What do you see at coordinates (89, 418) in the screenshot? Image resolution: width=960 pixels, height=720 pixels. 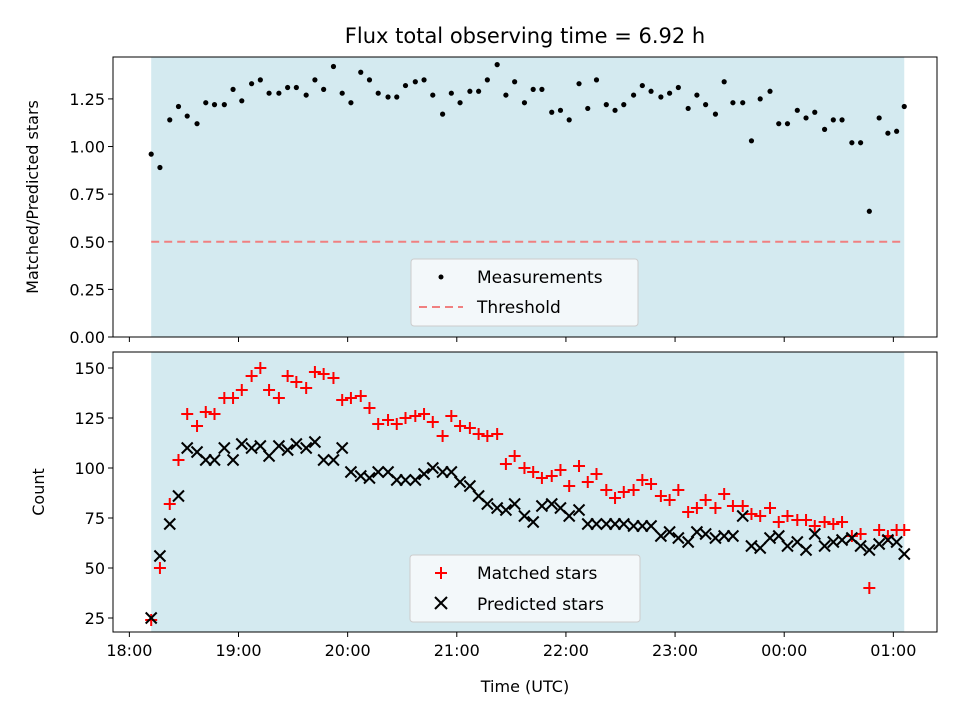 I see `y-tick-label: 125` at bounding box center [89, 418].